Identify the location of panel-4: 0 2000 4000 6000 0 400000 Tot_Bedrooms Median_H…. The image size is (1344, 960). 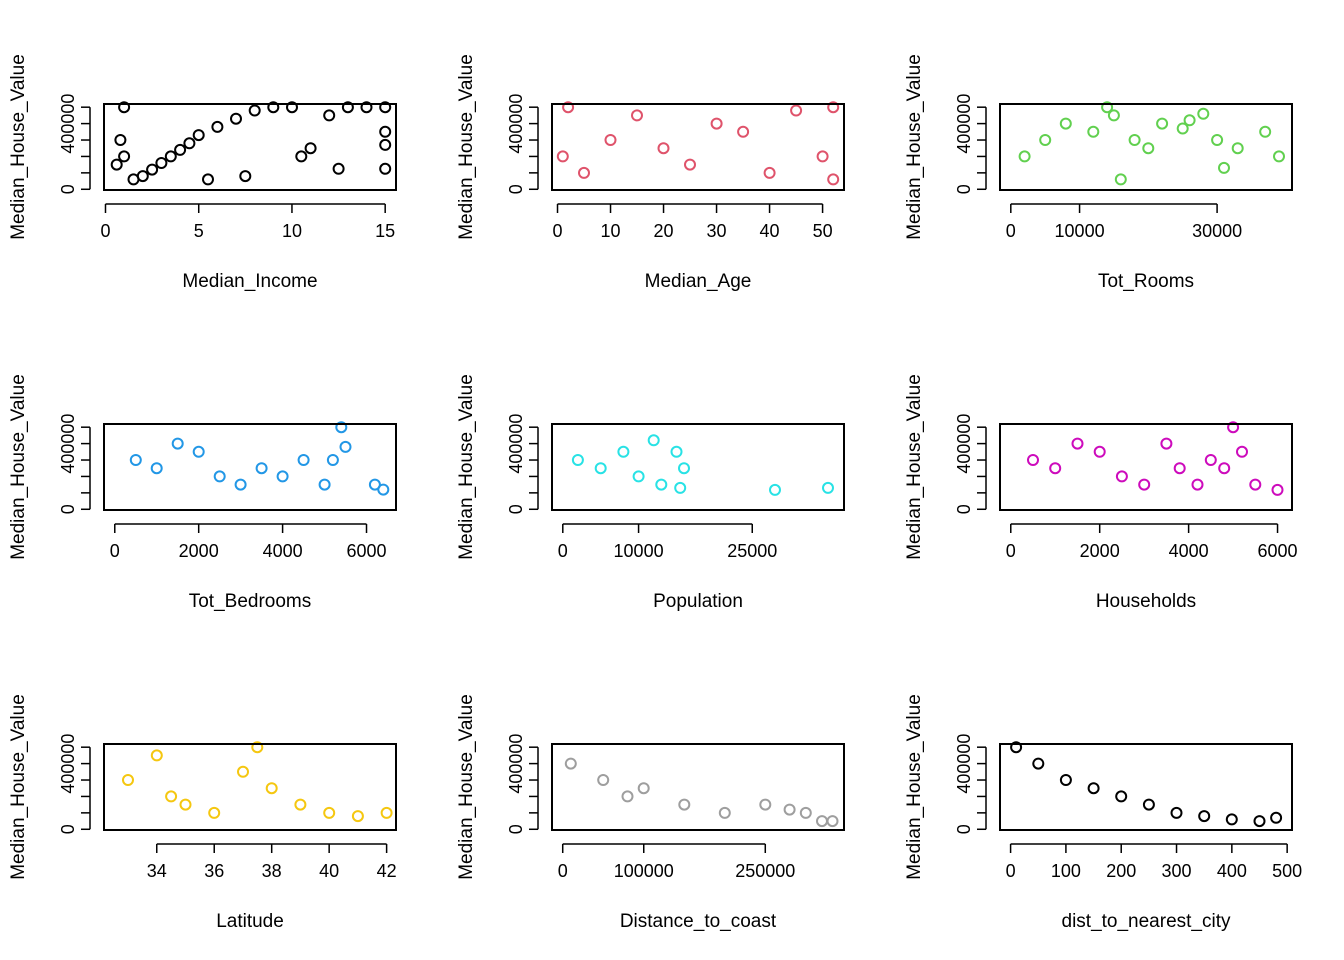
(202, 493).